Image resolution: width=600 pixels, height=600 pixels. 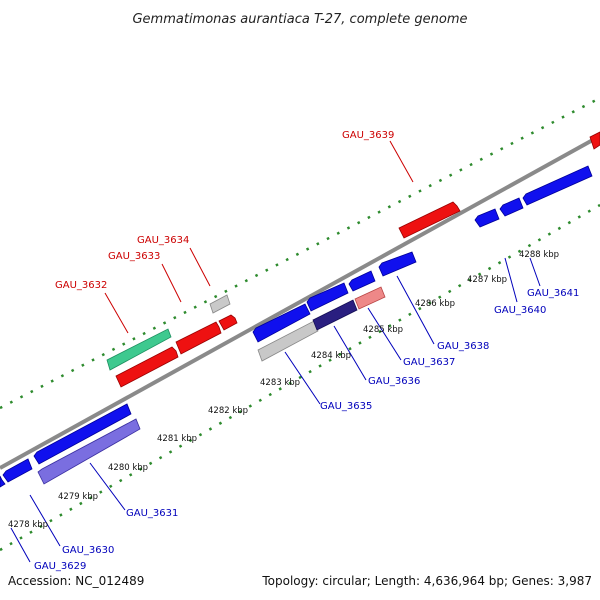 I want to click on gene-label-gau-3639: GAU_3639, so click(x=368, y=135).